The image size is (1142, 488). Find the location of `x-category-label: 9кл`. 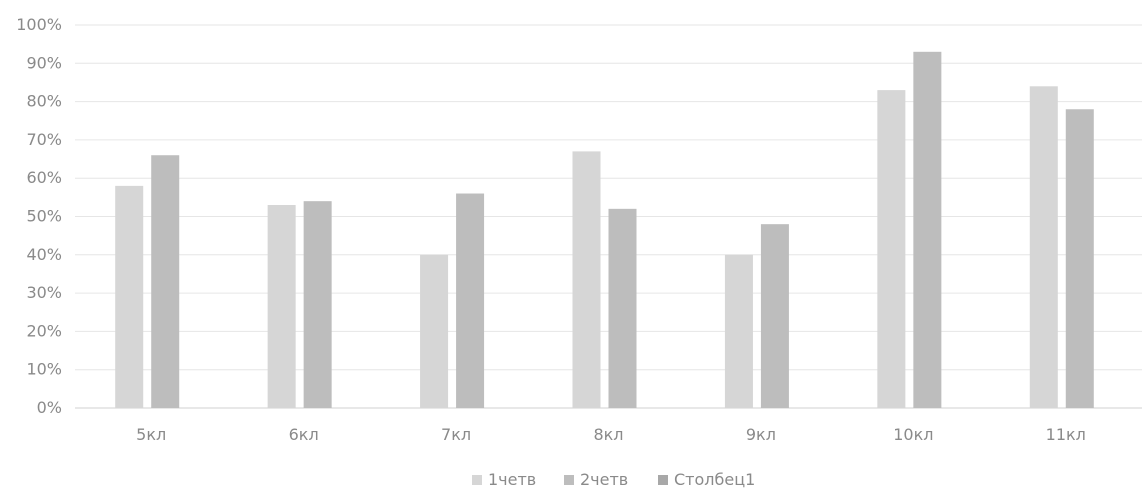

x-category-label: 9кл is located at coordinates (761, 434).